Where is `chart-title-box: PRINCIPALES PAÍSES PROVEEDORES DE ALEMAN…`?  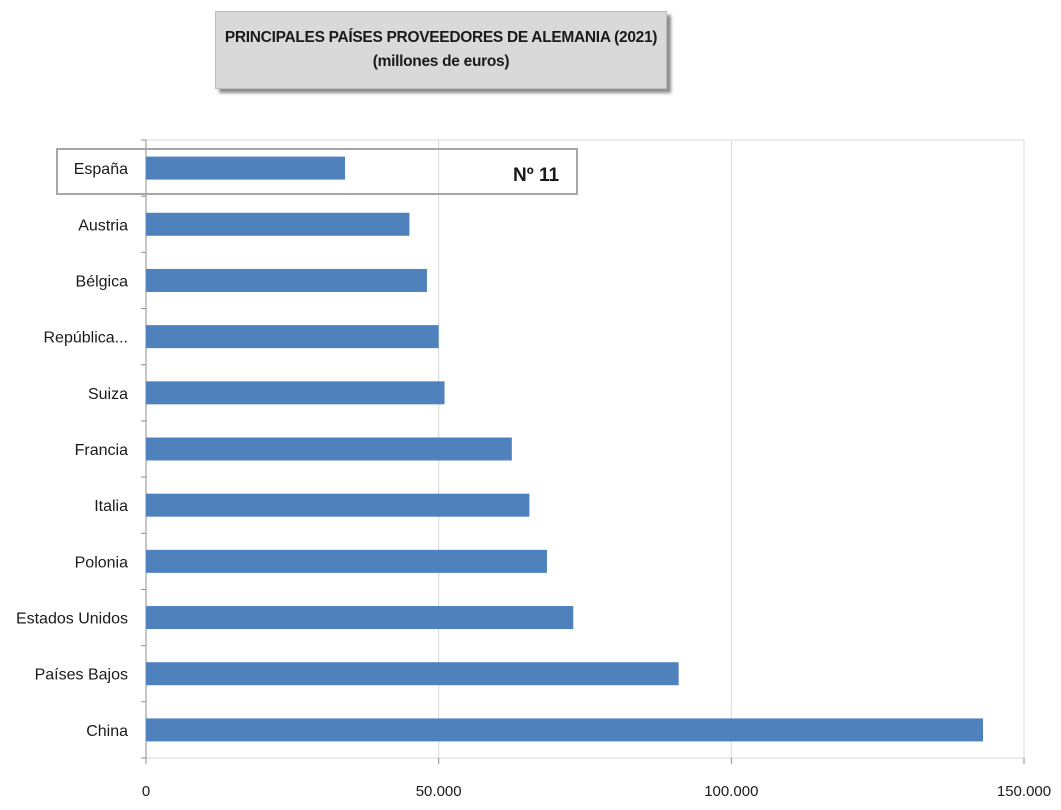
chart-title-box: PRINCIPALES PAÍSES PROVEEDORES DE ALEMAN… is located at coordinates (441, 50).